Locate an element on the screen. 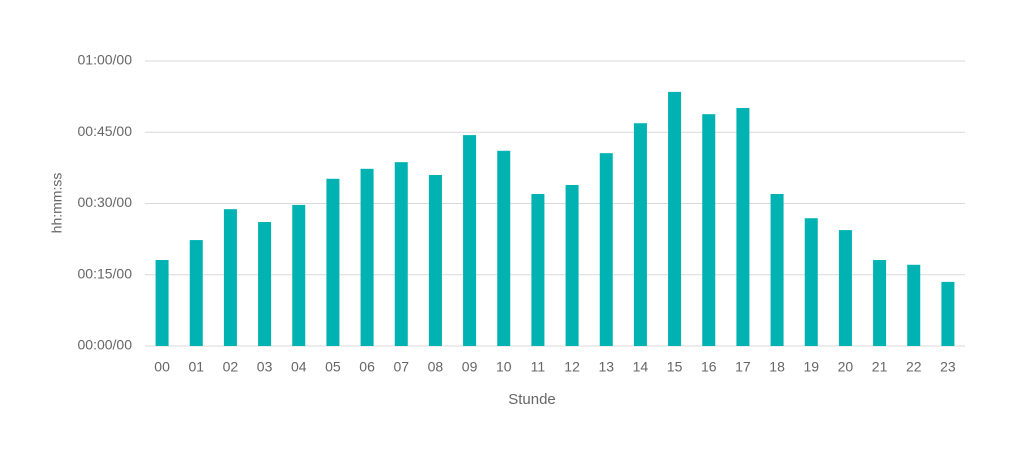  x-tick-label: 12 is located at coordinates (572, 367).